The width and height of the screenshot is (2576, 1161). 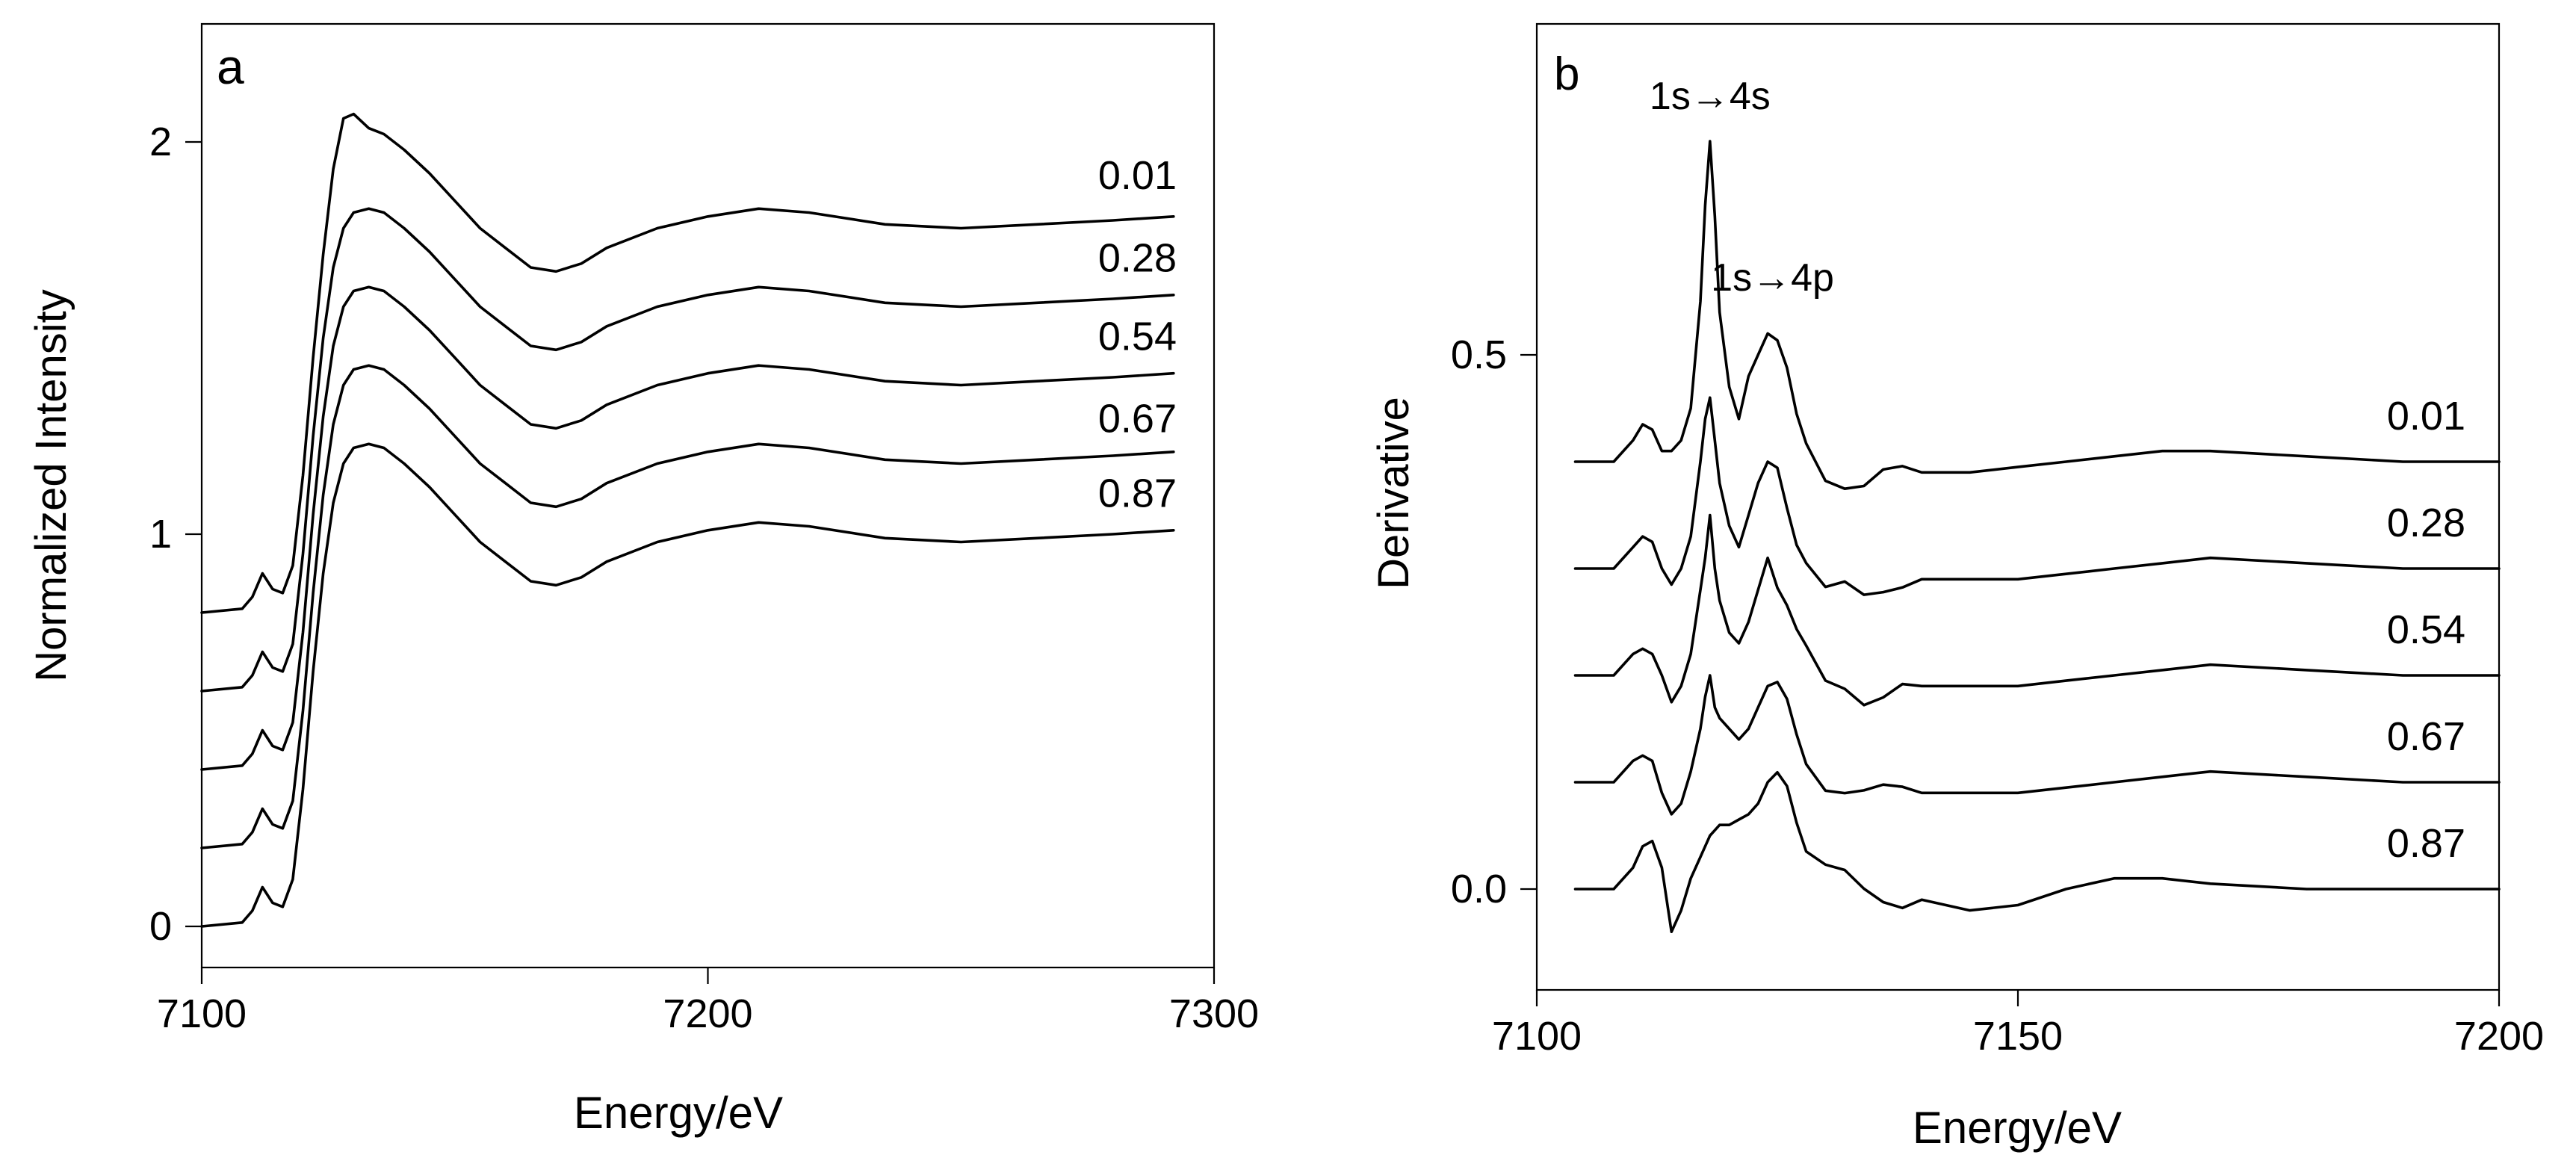 I want to click on panel-a-series-label: 0.67, so click(x=1137, y=419).